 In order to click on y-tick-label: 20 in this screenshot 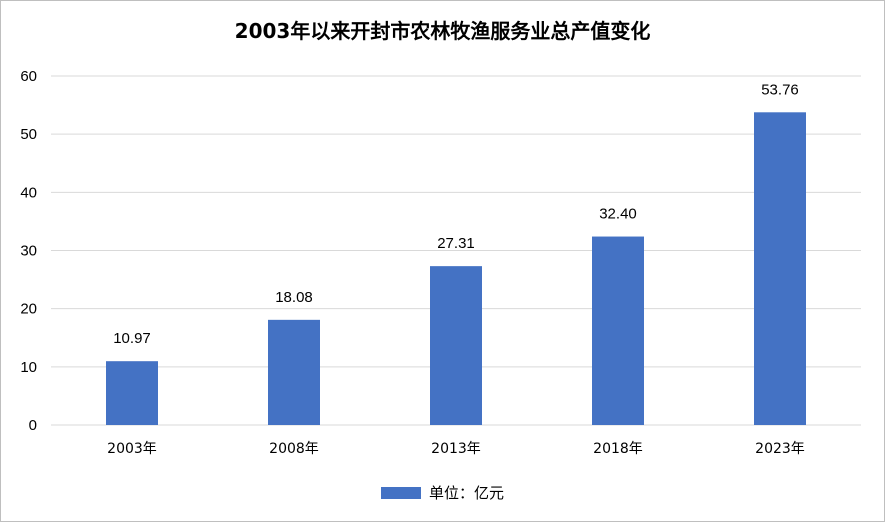, I will do `click(28, 309)`.